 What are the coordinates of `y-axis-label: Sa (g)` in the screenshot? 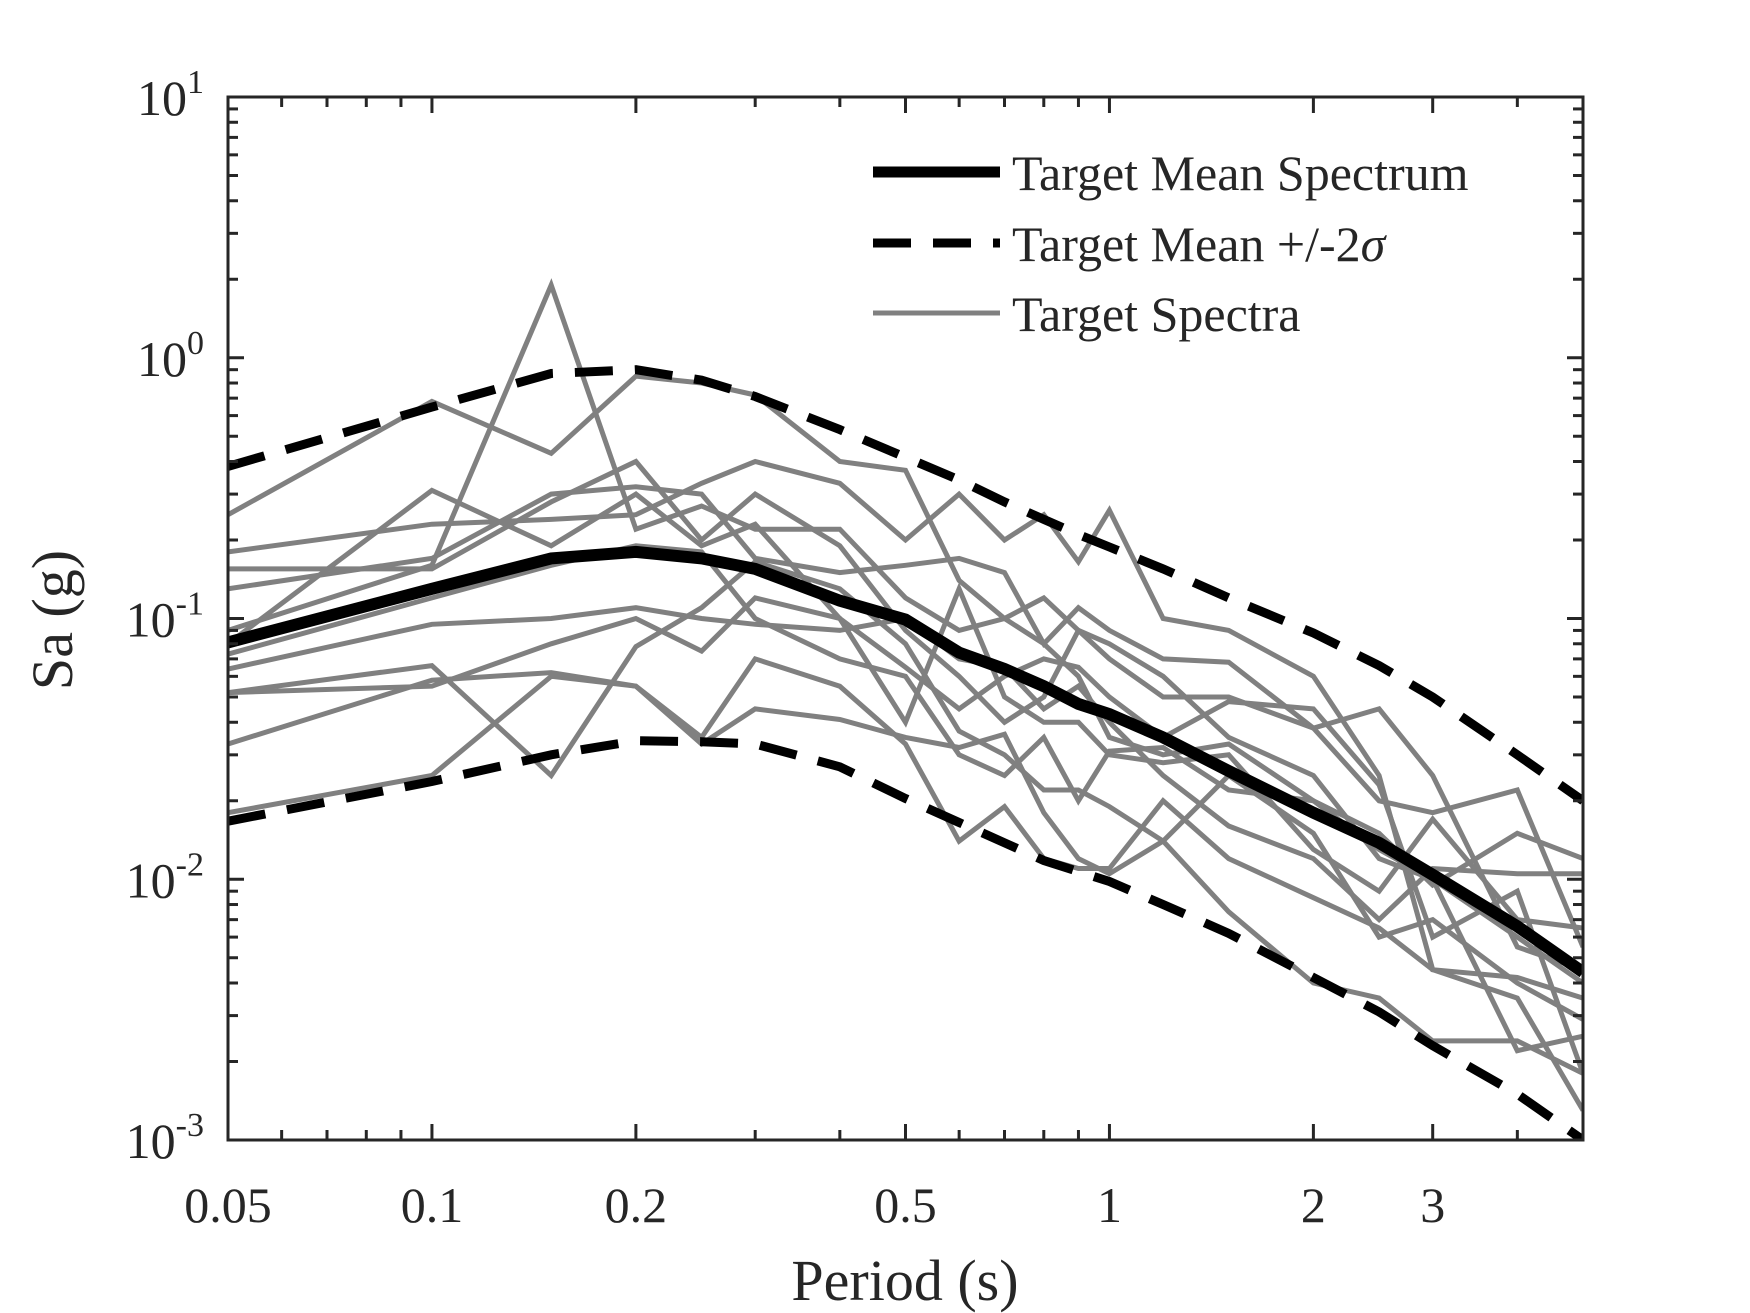 It's located at (52, 620).